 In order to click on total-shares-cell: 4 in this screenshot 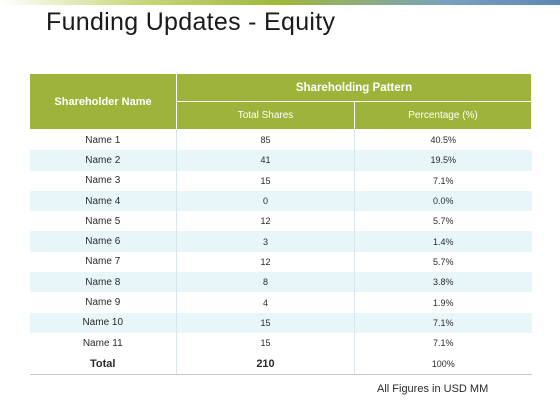, I will do `click(265, 302)`.